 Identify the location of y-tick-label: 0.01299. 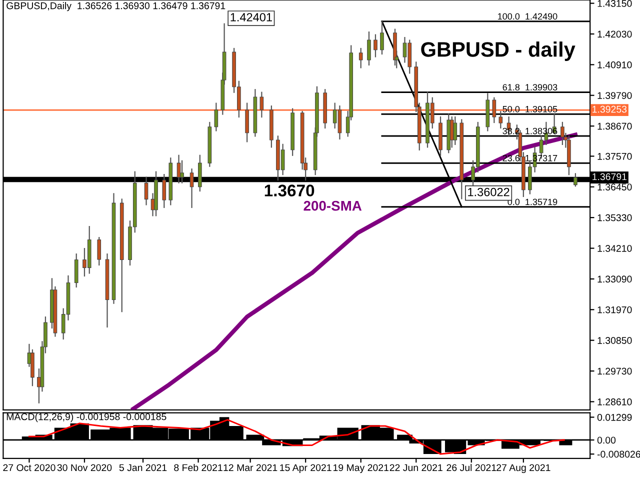
(614, 417).